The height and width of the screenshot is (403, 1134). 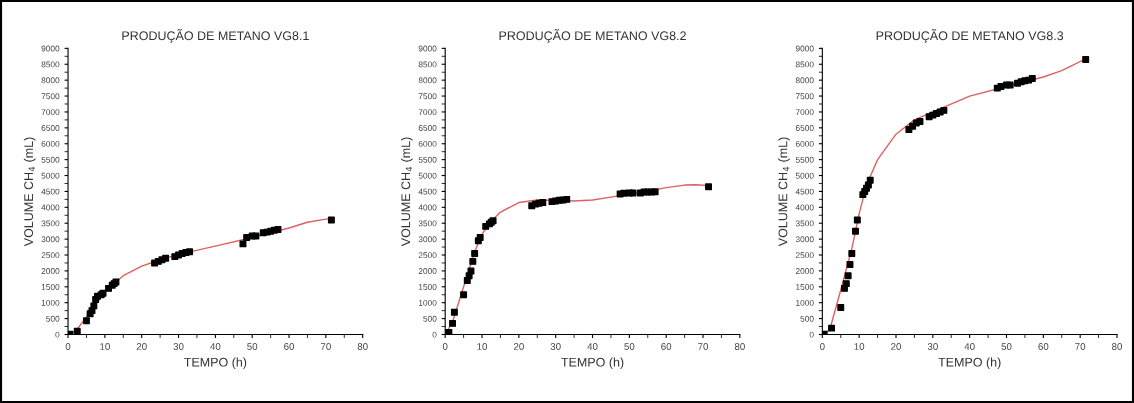 What do you see at coordinates (592, 36) in the screenshot?
I see `chart-title: PRODUÇÃO DE METANO VG8.2` at bounding box center [592, 36].